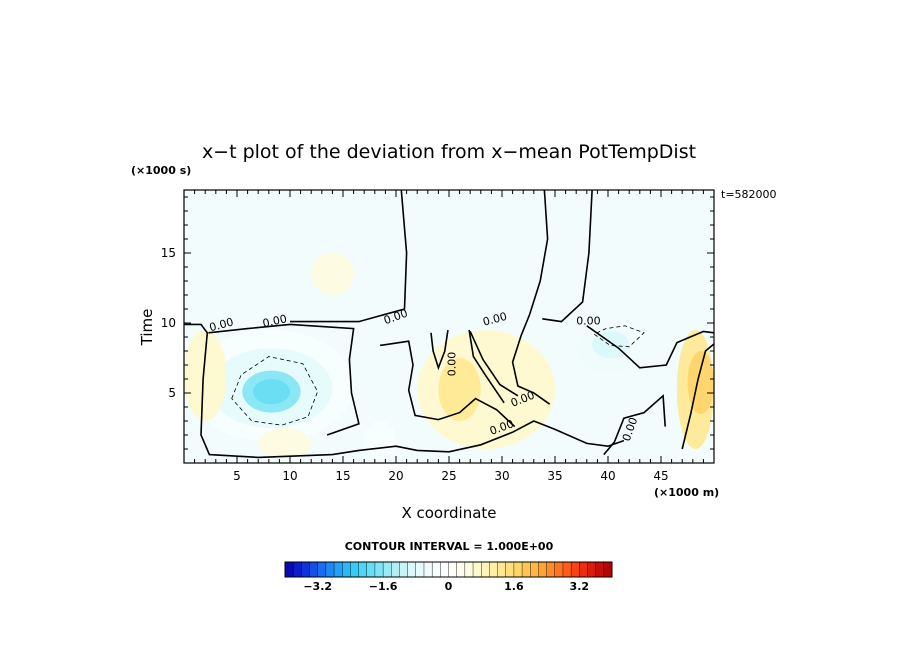 The width and height of the screenshot is (904, 654). What do you see at coordinates (395, 476) in the screenshot?
I see `x-tick-label: 20` at bounding box center [395, 476].